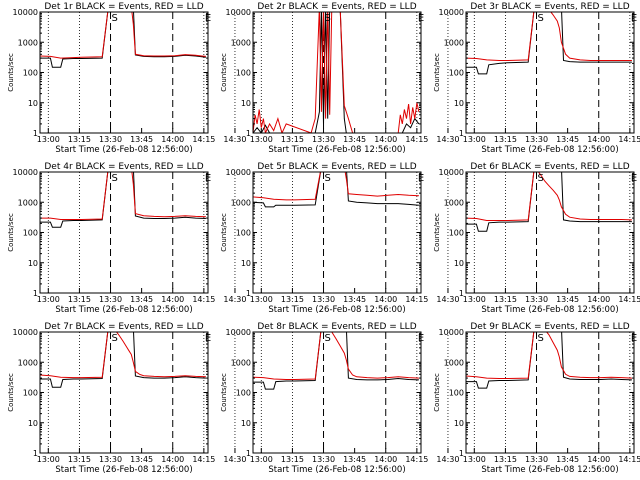 This screenshot has height=480, width=640. What do you see at coordinates (123, 167) in the screenshot?
I see `chart-title: Det 4r BLACK = Events, RED = LLD` at bounding box center [123, 167].